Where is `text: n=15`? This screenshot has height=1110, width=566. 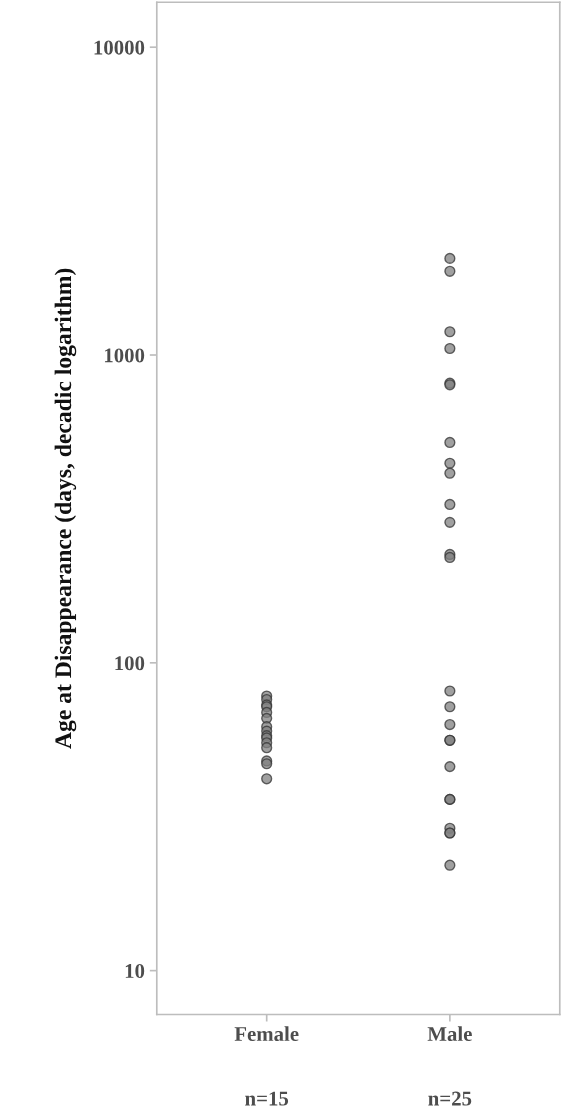
text: n=15 is located at coordinates (267, 1098).